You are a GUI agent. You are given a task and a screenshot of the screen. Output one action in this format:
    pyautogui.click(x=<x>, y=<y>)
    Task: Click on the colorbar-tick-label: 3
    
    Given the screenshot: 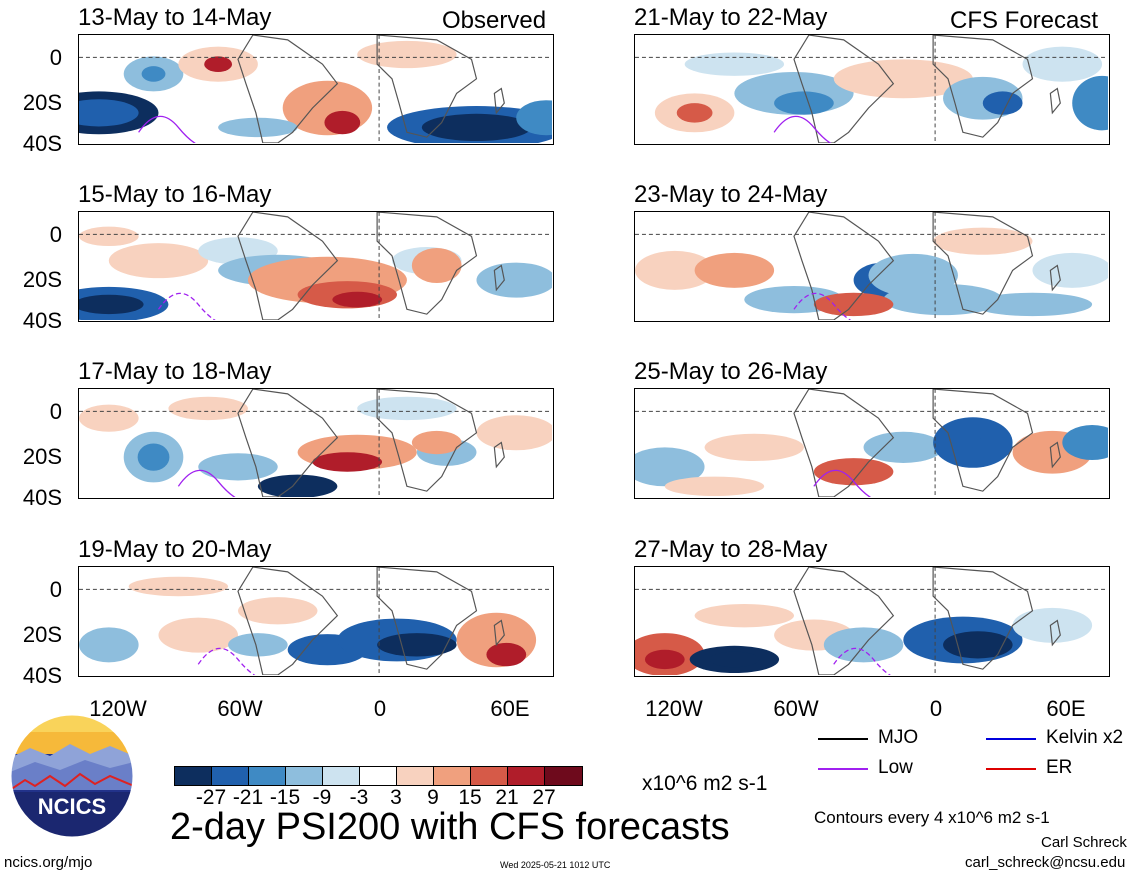 What is the action you would take?
    pyautogui.click(x=396, y=797)
    